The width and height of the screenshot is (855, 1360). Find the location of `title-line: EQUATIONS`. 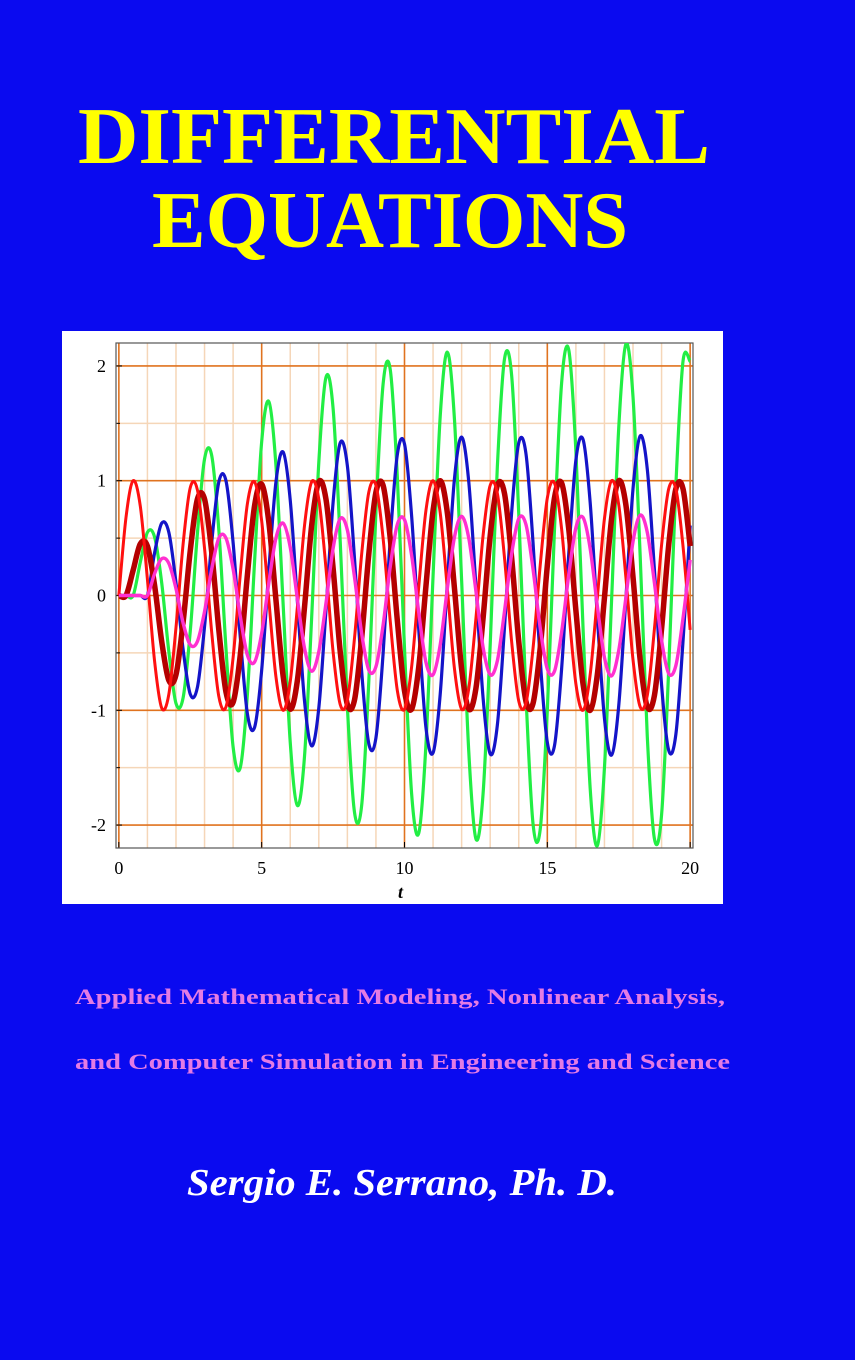

title-line: EQUATIONS is located at coordinates (390, 221).